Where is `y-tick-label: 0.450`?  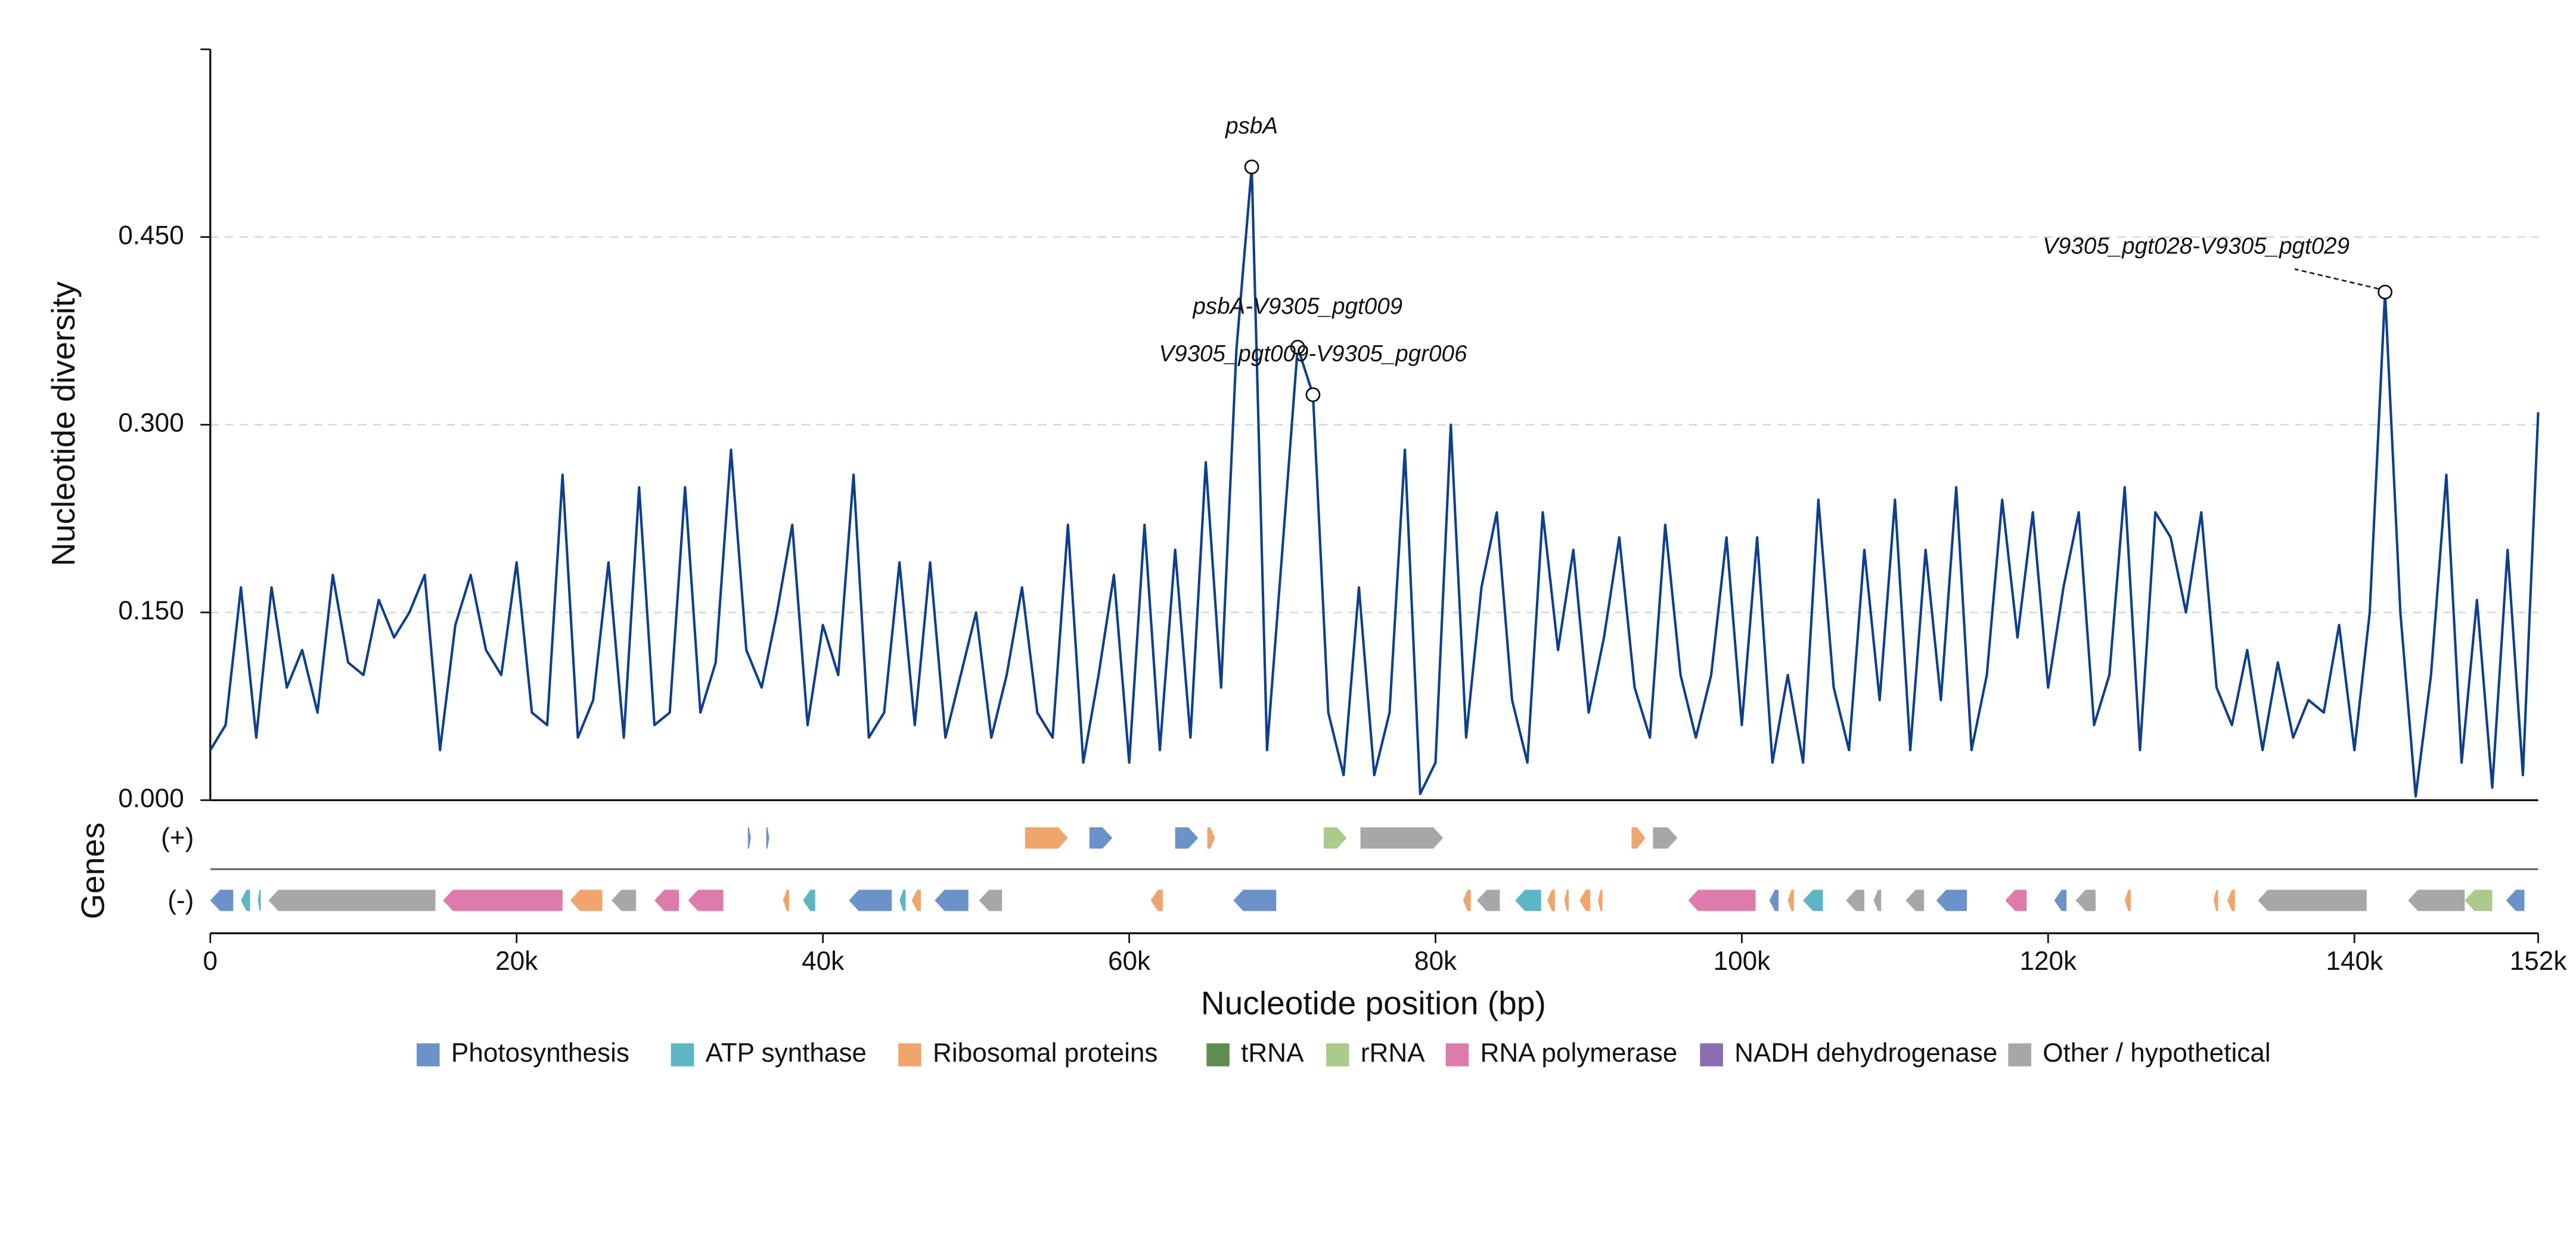 y-tick-label: 0.450 is located at coordinates (151, 235).